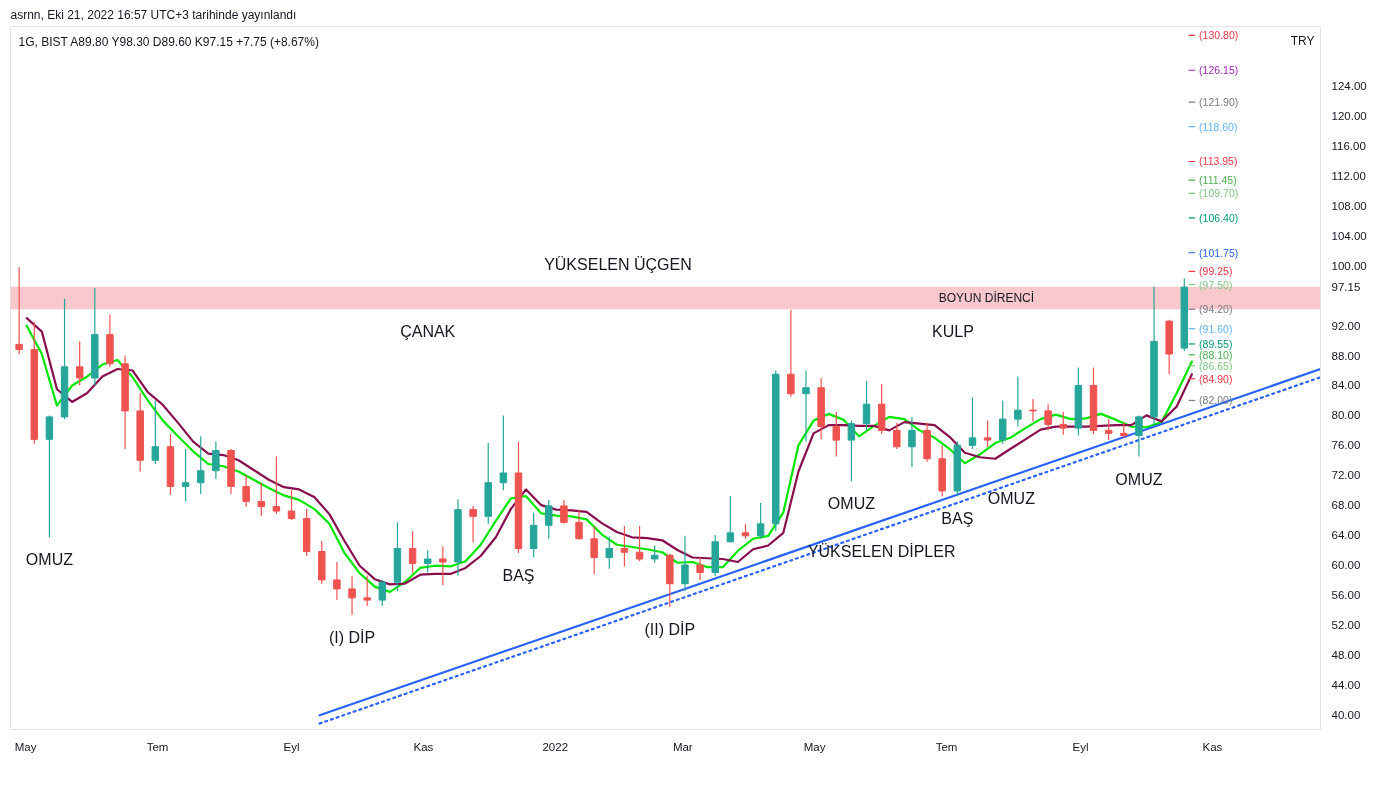  Describe the element at coordinates (1218, 126) in the screenshot. I see `ref-line-label: (118.60)` at that location.